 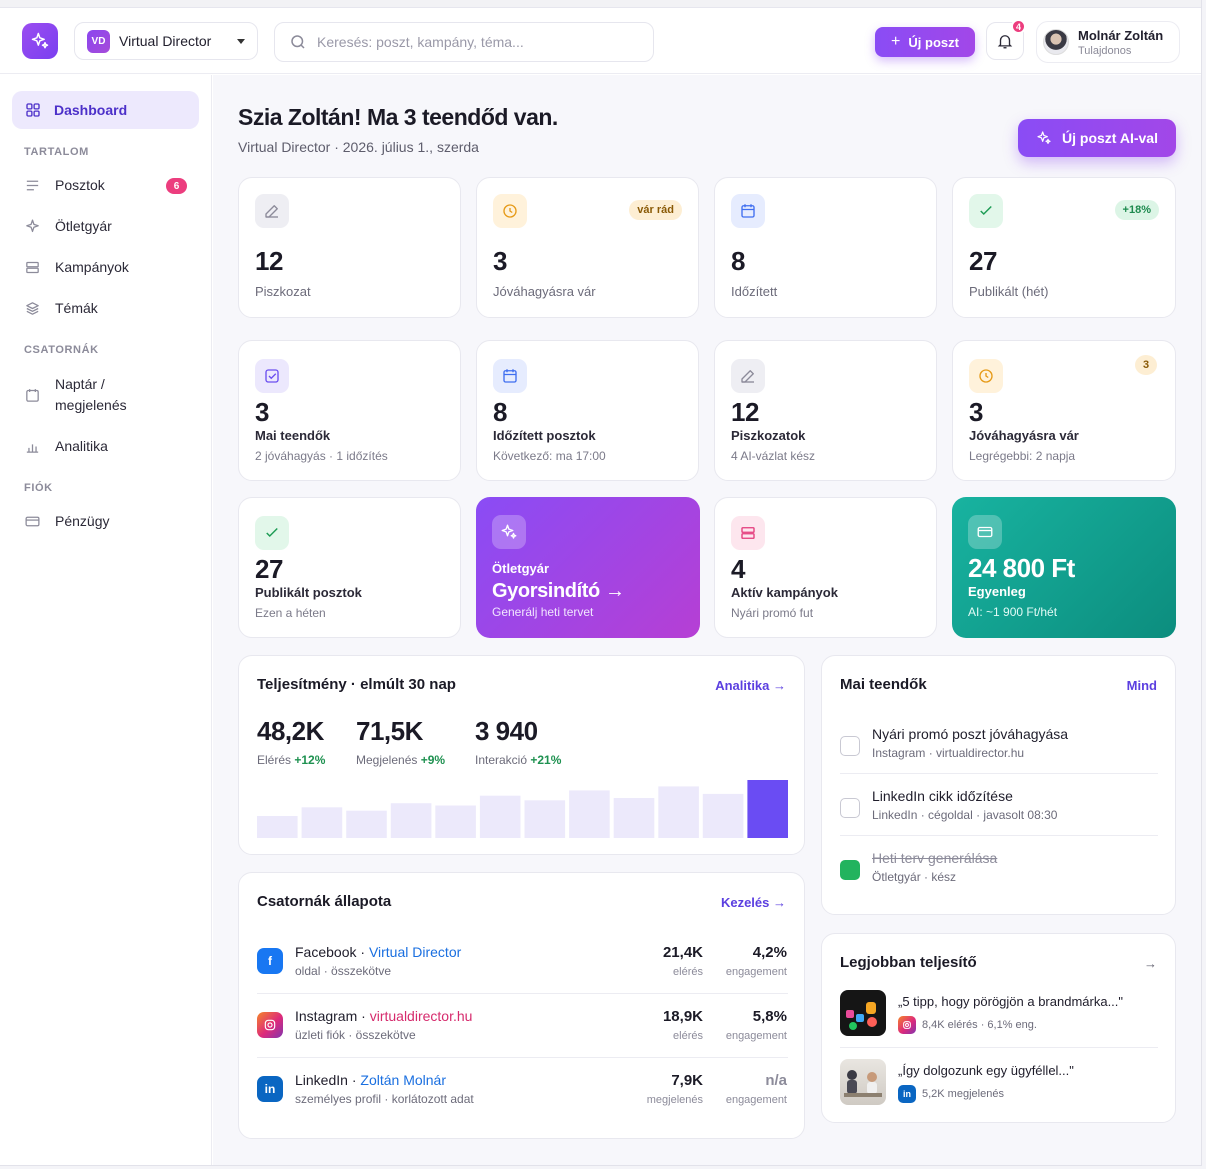 I want to click on summary-card-pending: 3 3 Jóváhagyásra vár Legrégebbi: 2 napja, so click(x=1064, y=410).